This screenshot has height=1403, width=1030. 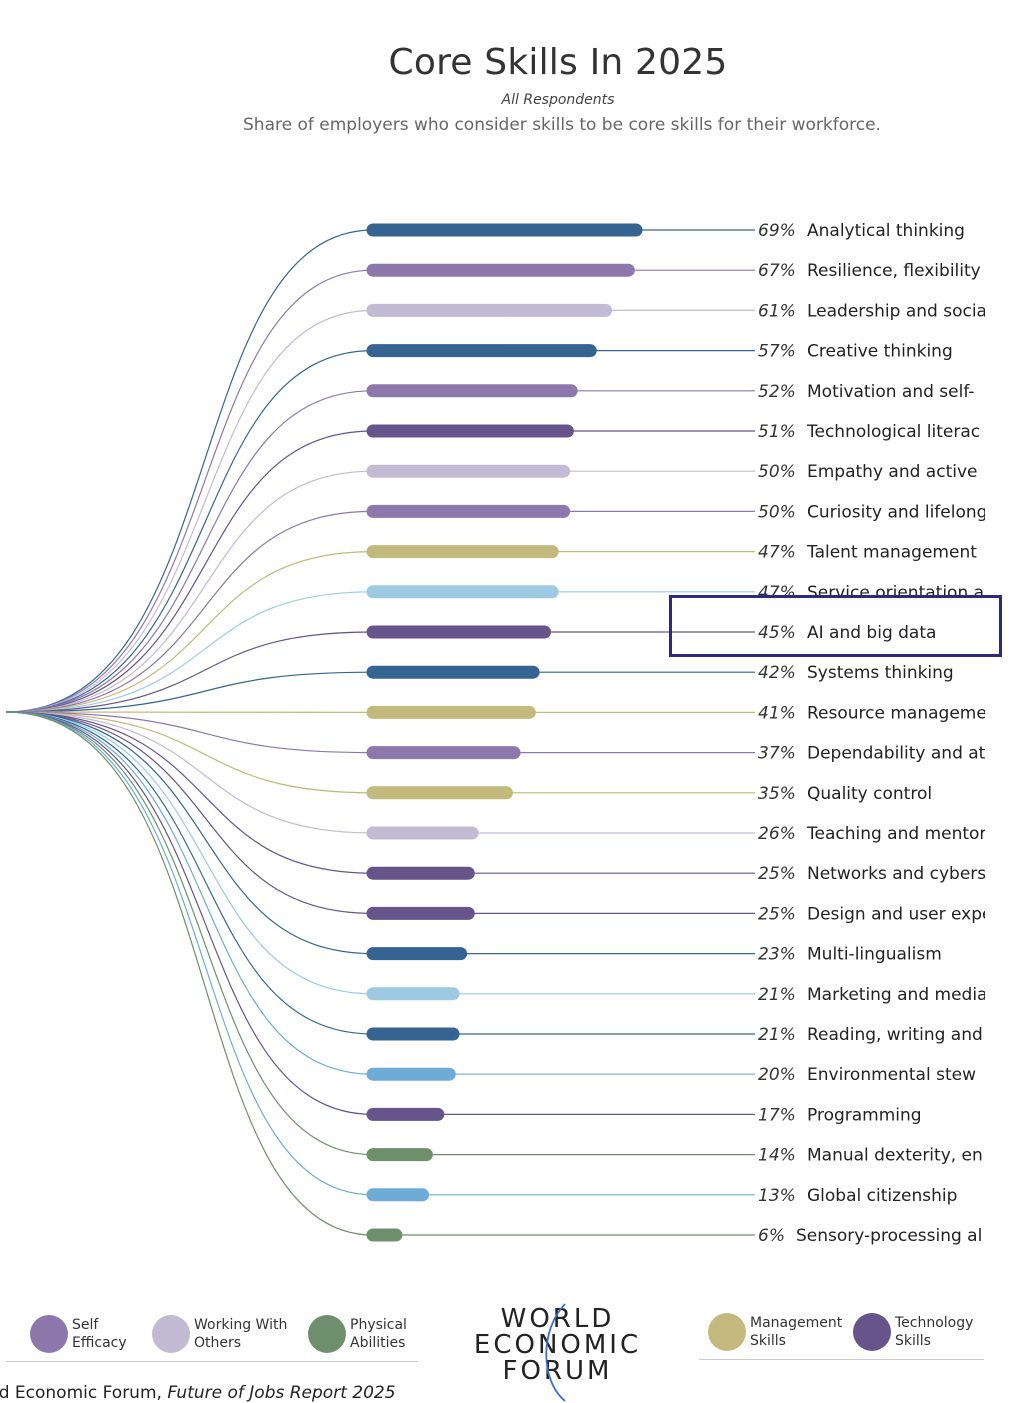 I want to click on source-report: Future of Jobs Report 2025, so click(x=281, y=1393).